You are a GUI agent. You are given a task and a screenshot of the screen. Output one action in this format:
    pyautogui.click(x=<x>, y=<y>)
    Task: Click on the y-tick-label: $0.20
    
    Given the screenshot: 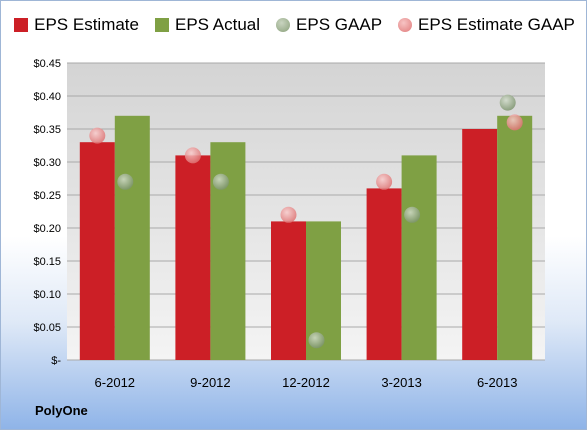 What is the action you would take?
    pyautogui.click(x=47, y=229)
    